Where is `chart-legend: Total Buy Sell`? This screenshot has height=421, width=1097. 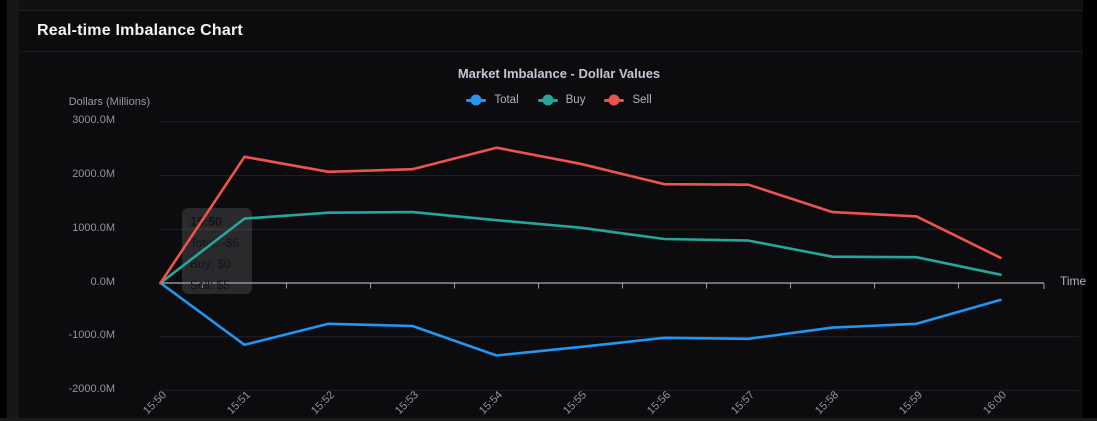
chart-legend: Total Buy Sell is located at coordinates (559, 100).